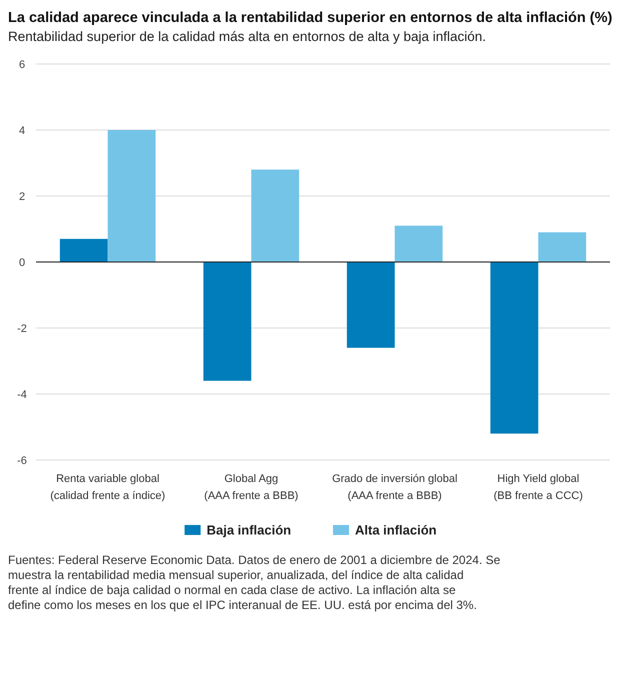 The height and width of the screenshot is (677, 626). I want to click on y-tick-label: -4, so click(22, 394).